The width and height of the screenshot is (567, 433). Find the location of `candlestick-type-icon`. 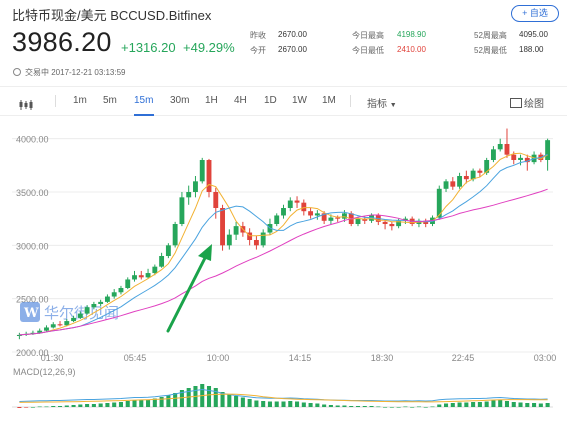

candlestick-type-icon is located at coordinates (26, 103).